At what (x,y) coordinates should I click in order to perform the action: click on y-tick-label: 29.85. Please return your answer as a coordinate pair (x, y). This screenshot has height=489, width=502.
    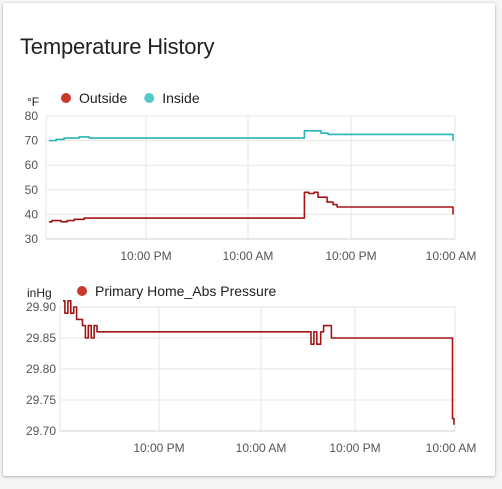
    Looking at the image, I should click on (41, 338).